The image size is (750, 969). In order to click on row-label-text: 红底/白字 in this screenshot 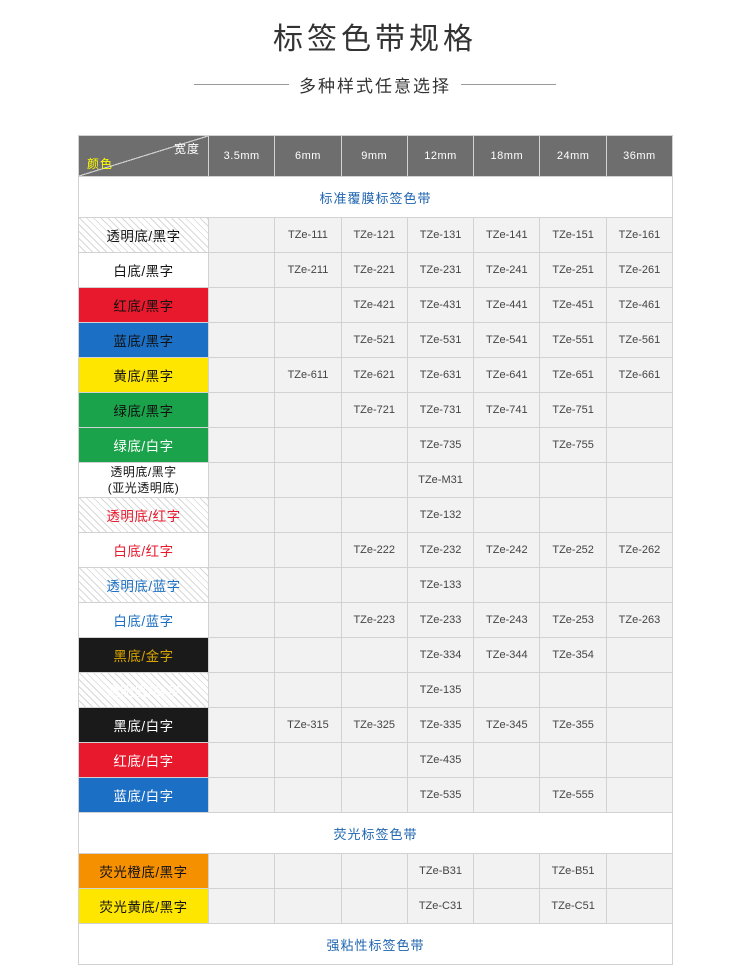, I will do `click(143, 761)`.